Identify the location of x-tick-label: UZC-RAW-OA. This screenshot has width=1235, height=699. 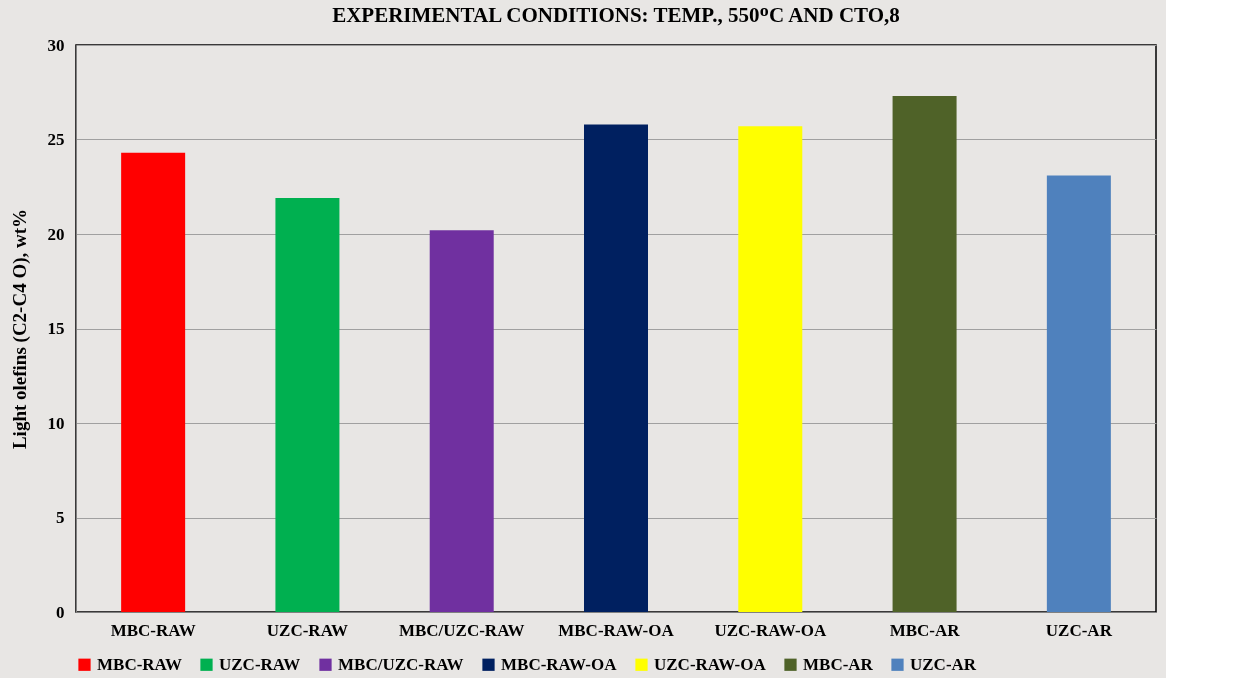
(770, 630).